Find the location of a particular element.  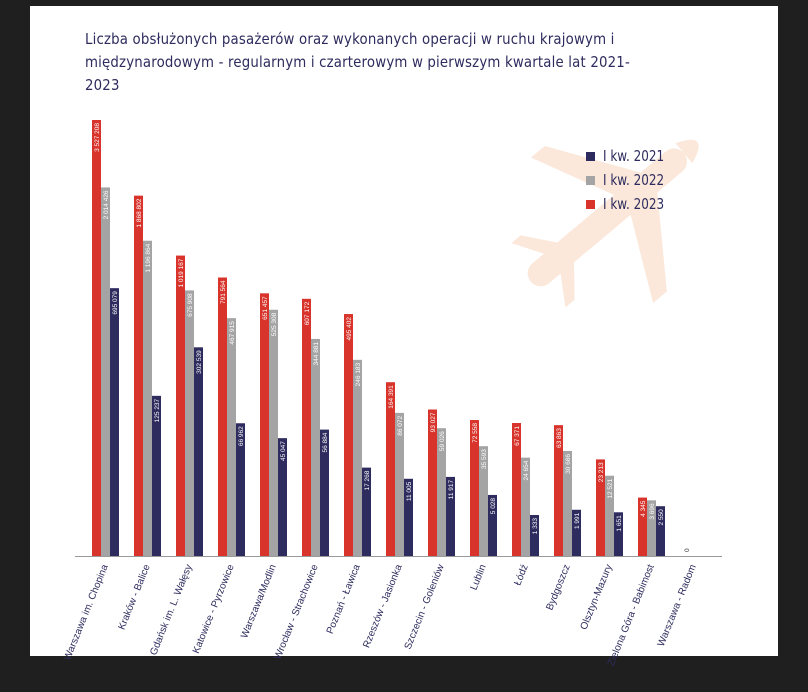

x-tick-label: Warszawa - Radom is located at coordinates (677, 605).